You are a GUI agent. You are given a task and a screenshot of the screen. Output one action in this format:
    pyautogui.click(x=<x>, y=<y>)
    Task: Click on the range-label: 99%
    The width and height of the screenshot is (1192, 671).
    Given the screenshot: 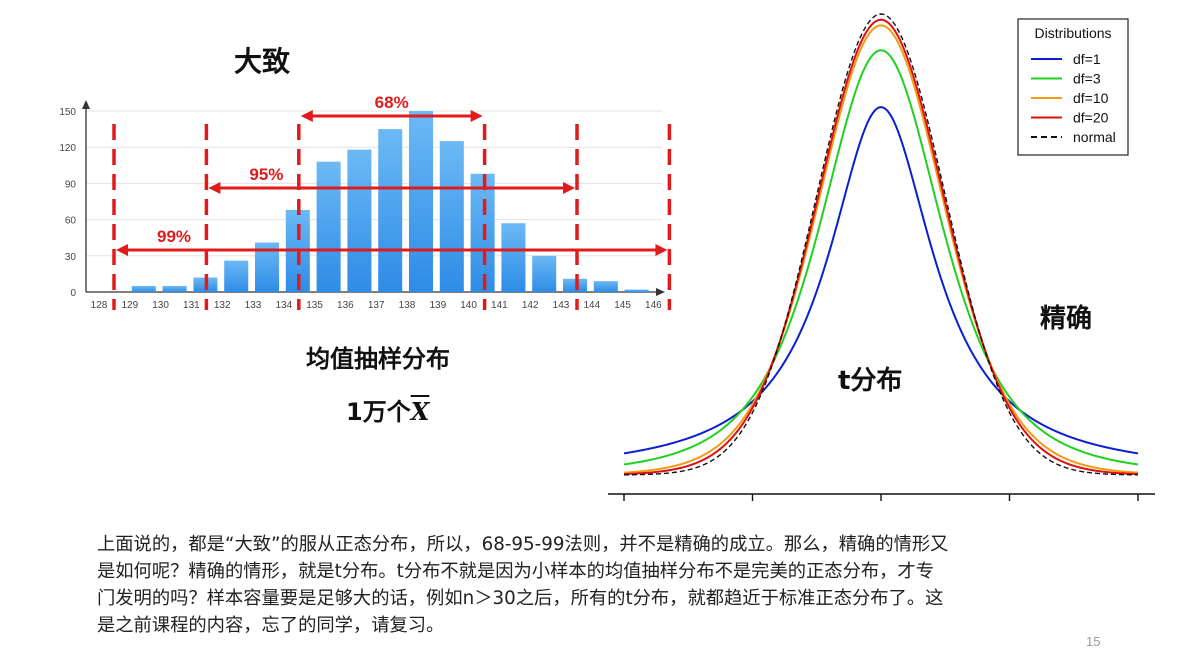 What is the action you would take?
    pyautogui.click(x=174, y=236)
    